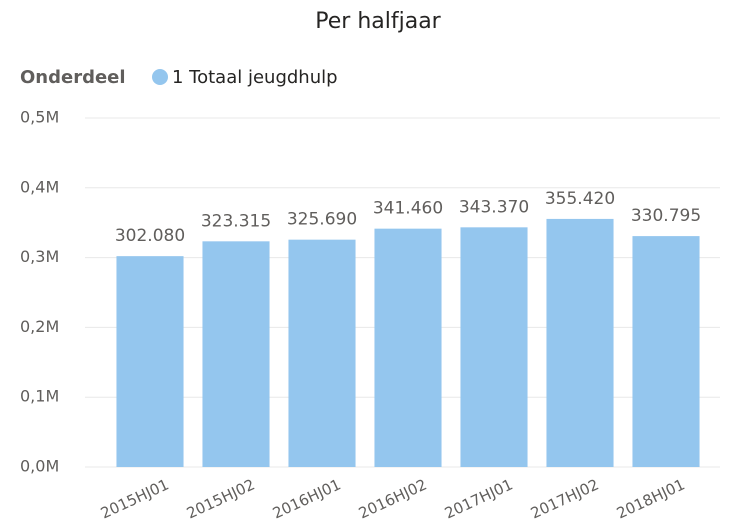 Image resolution: width=735 pixels, height=532 pixels. Describe the element at coordinates (73, 77) in the screenshot. I see `legend-title: Onderdeel` at that location.